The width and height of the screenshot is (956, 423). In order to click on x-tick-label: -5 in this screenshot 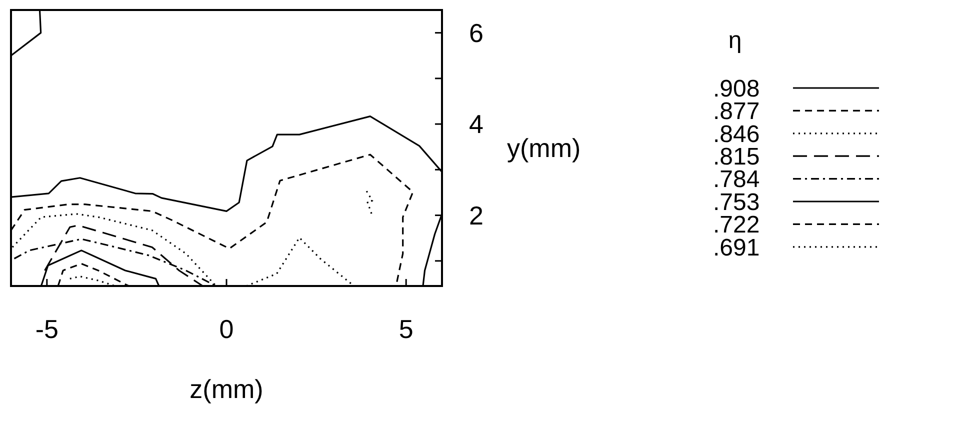, I will do `click(46, 329)`.